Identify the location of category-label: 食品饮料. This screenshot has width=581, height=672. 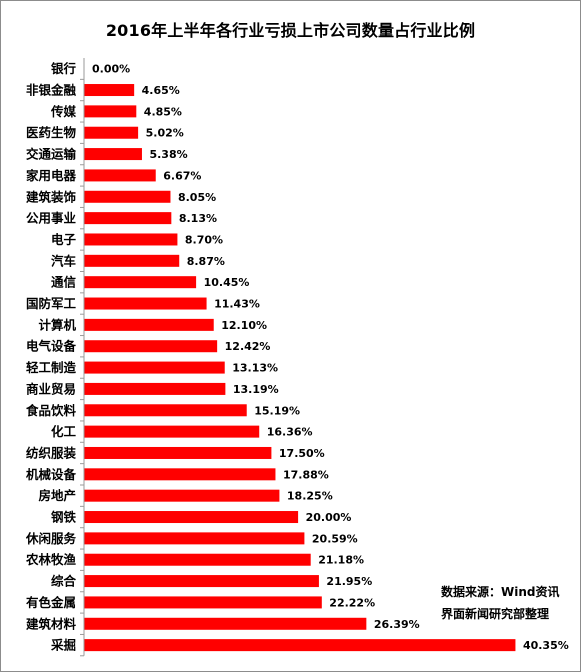
(51, 410).